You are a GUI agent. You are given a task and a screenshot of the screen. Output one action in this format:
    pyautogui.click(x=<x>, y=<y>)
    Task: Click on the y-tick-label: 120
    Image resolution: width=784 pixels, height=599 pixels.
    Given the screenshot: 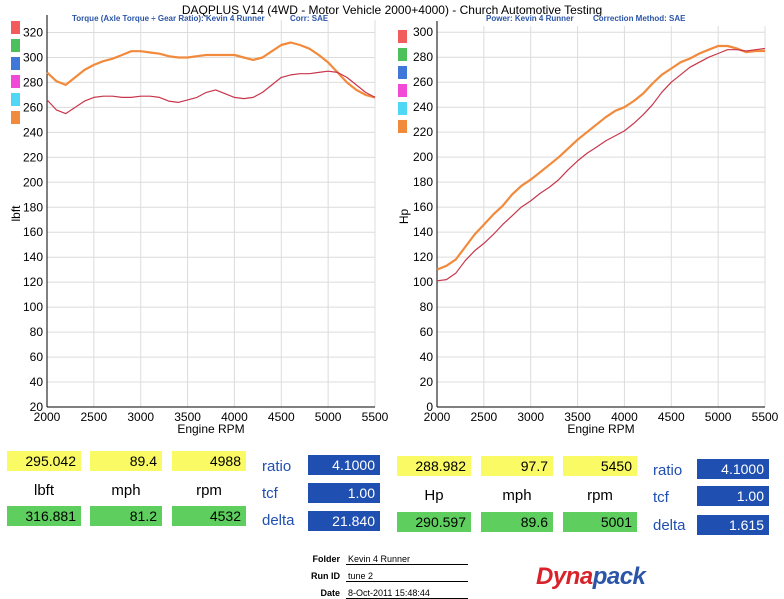 What is the action you would take?
    pyautogui.click(x=423, y=257)
    